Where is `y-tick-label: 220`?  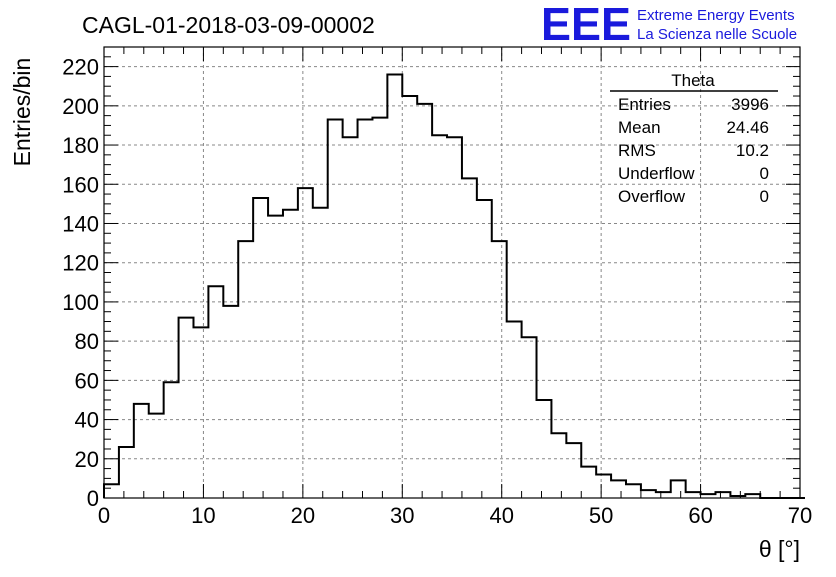 y-tick-label: 220 is located at coordinates (80, 67).